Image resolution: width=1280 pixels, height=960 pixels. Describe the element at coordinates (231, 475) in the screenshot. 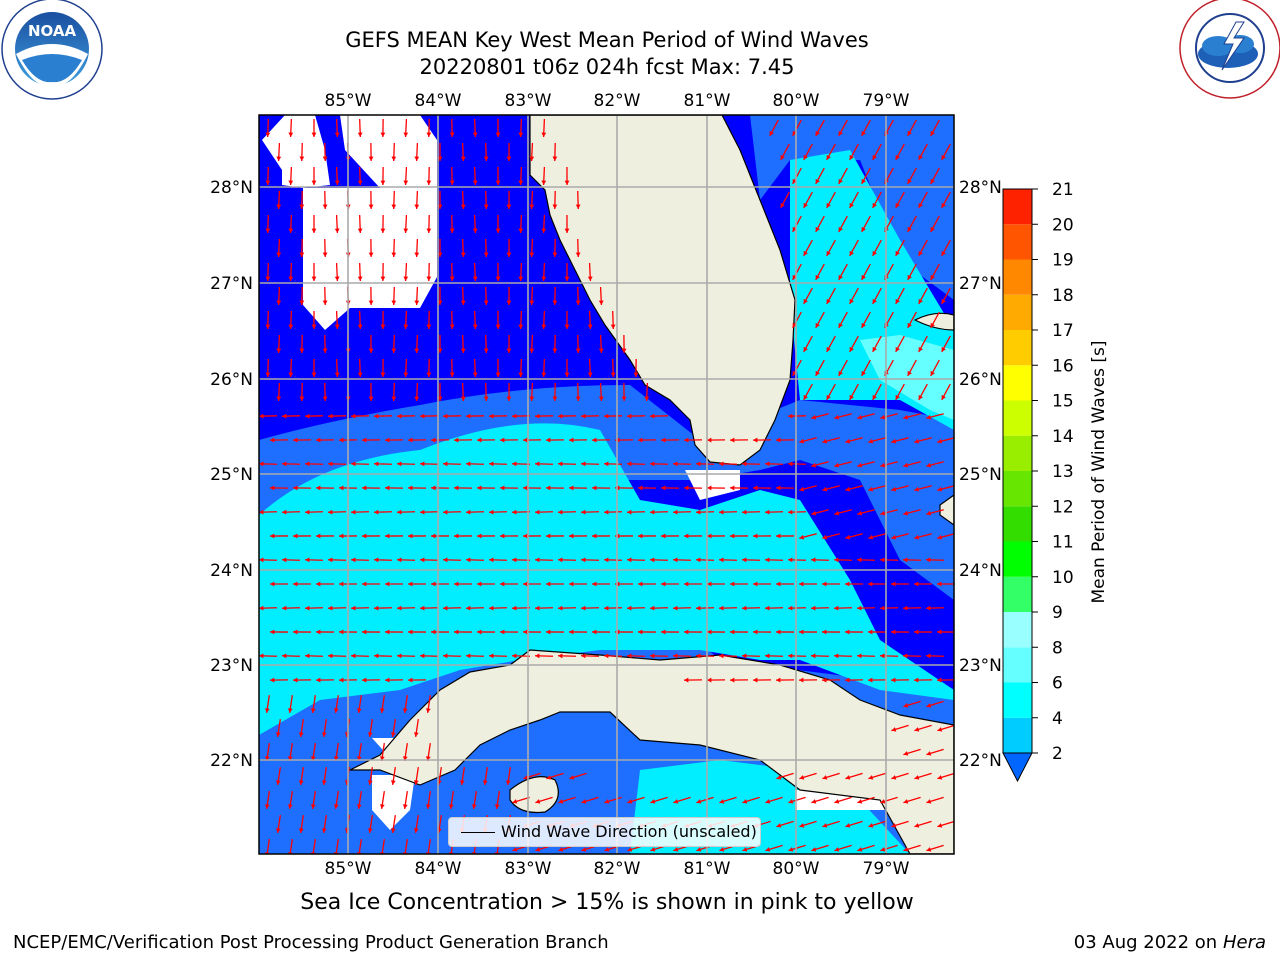

I see `lat-label-left: 25°N` at that location.